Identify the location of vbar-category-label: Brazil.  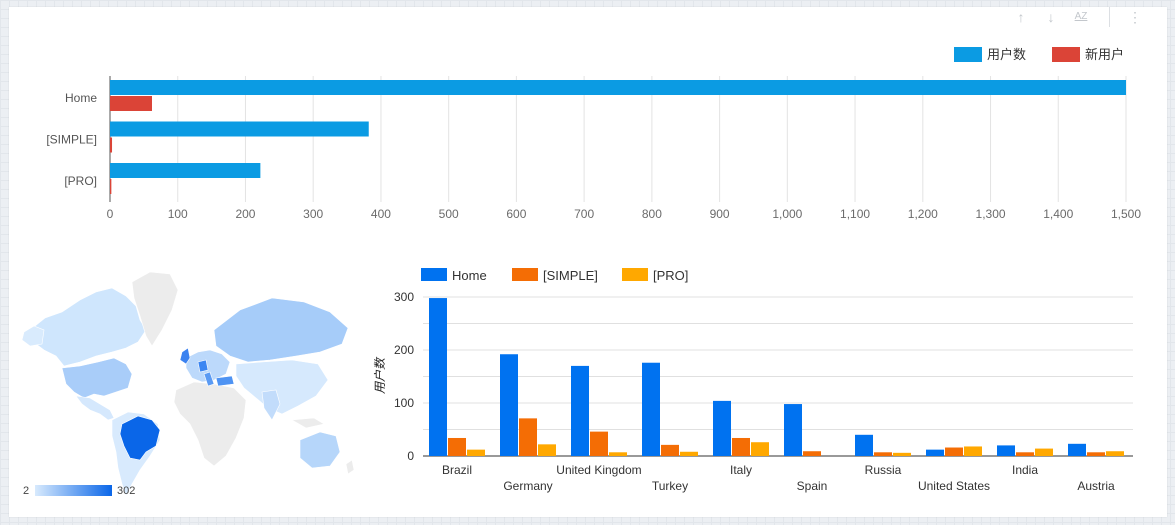
(457, 470).